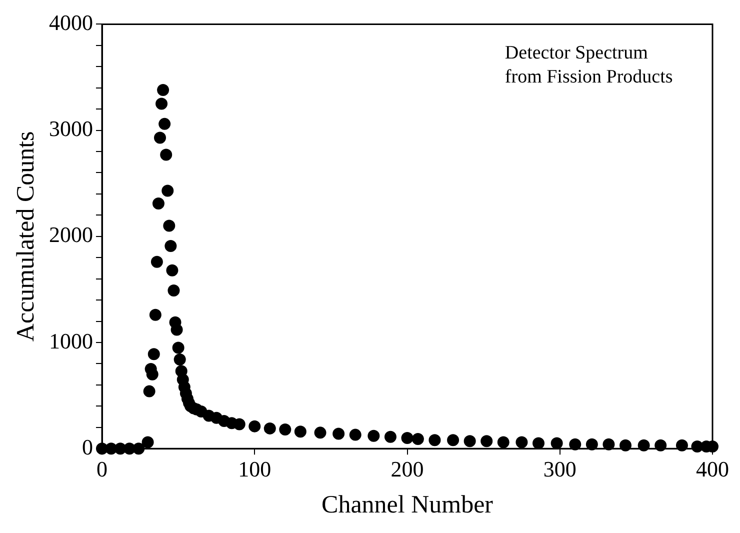  What do you see at coordinates (71, 235) in the screenshot?
I see `y-tick-label: 2000` at bounding box center [71, 235].